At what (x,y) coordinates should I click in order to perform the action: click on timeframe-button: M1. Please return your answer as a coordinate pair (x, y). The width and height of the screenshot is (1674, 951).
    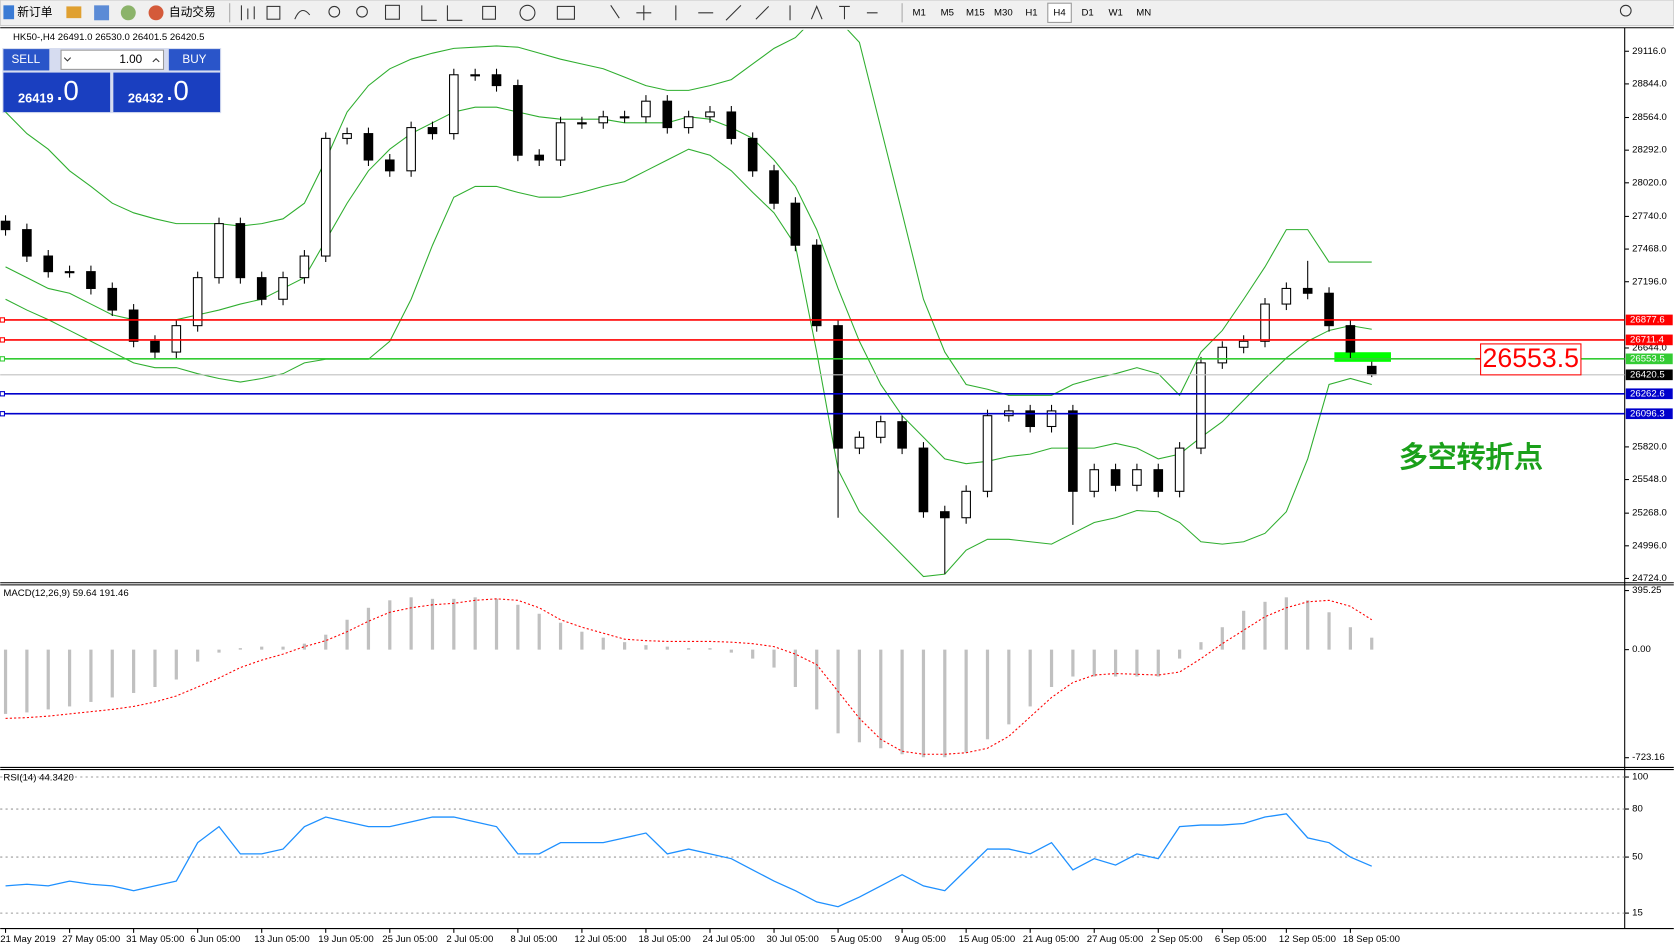
    Looking at the image, I should click on (919, 12).